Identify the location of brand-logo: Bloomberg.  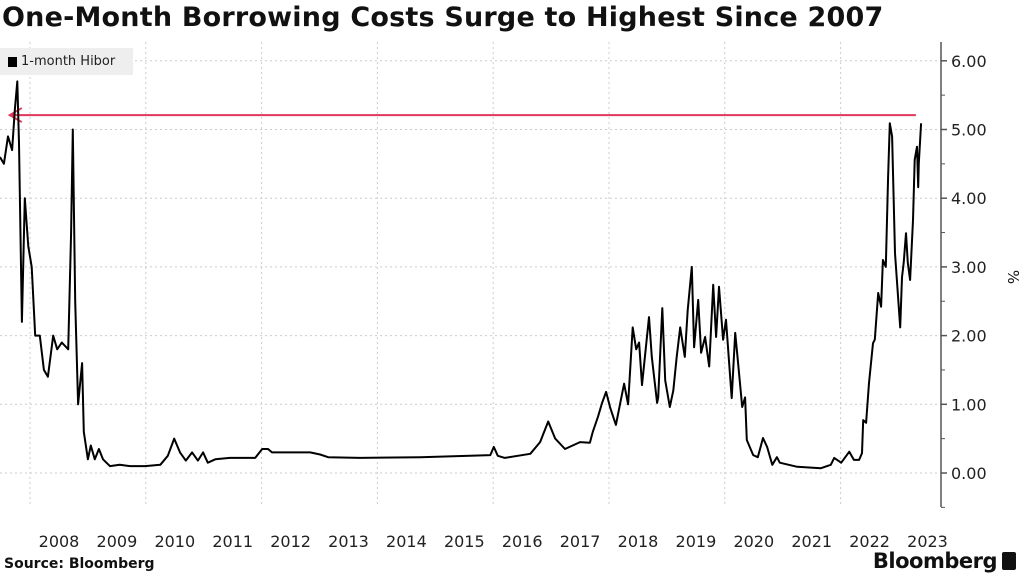
(944, 561).